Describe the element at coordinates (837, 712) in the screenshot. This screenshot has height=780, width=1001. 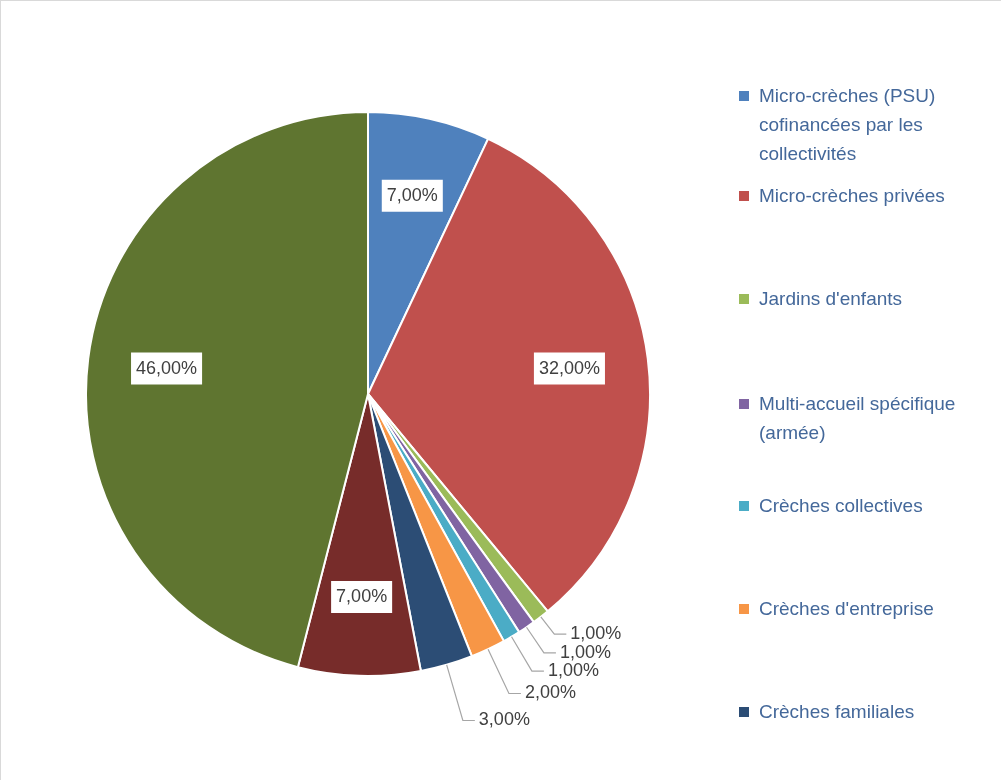
I see `legend-label: Crèches familiales` at that location.